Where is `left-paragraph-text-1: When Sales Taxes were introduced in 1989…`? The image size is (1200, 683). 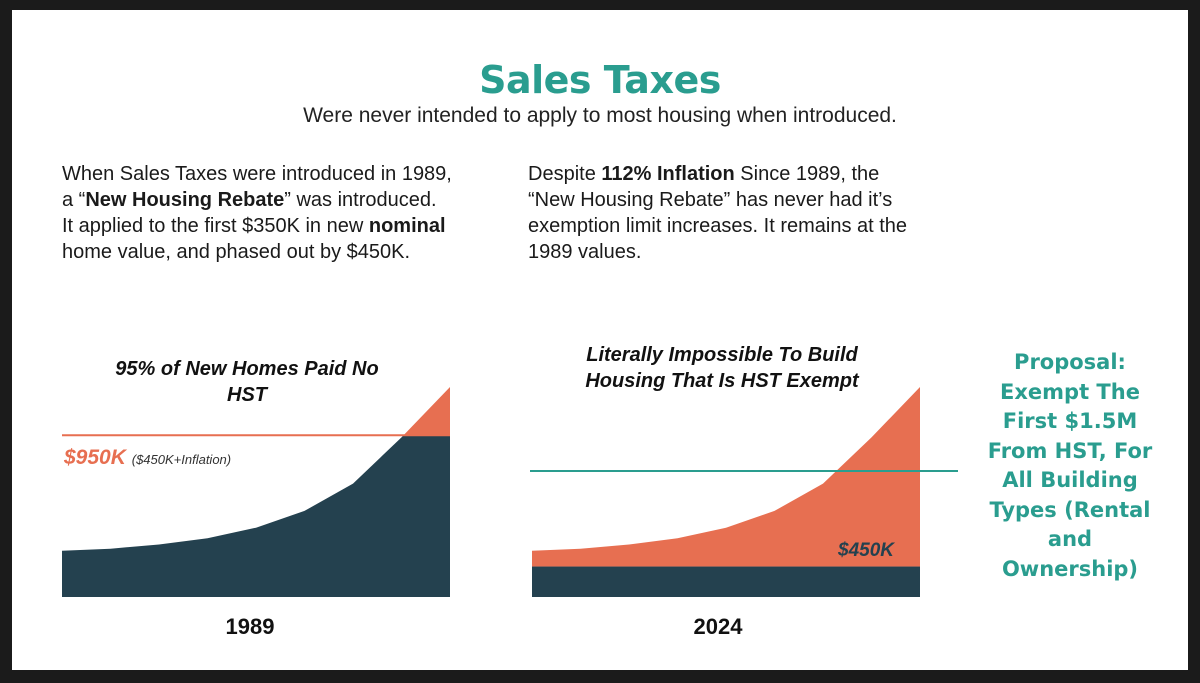 left-paragraph-text-1: When Sales Taxes were introduced in 1989… is located at coordinates (257, 187).